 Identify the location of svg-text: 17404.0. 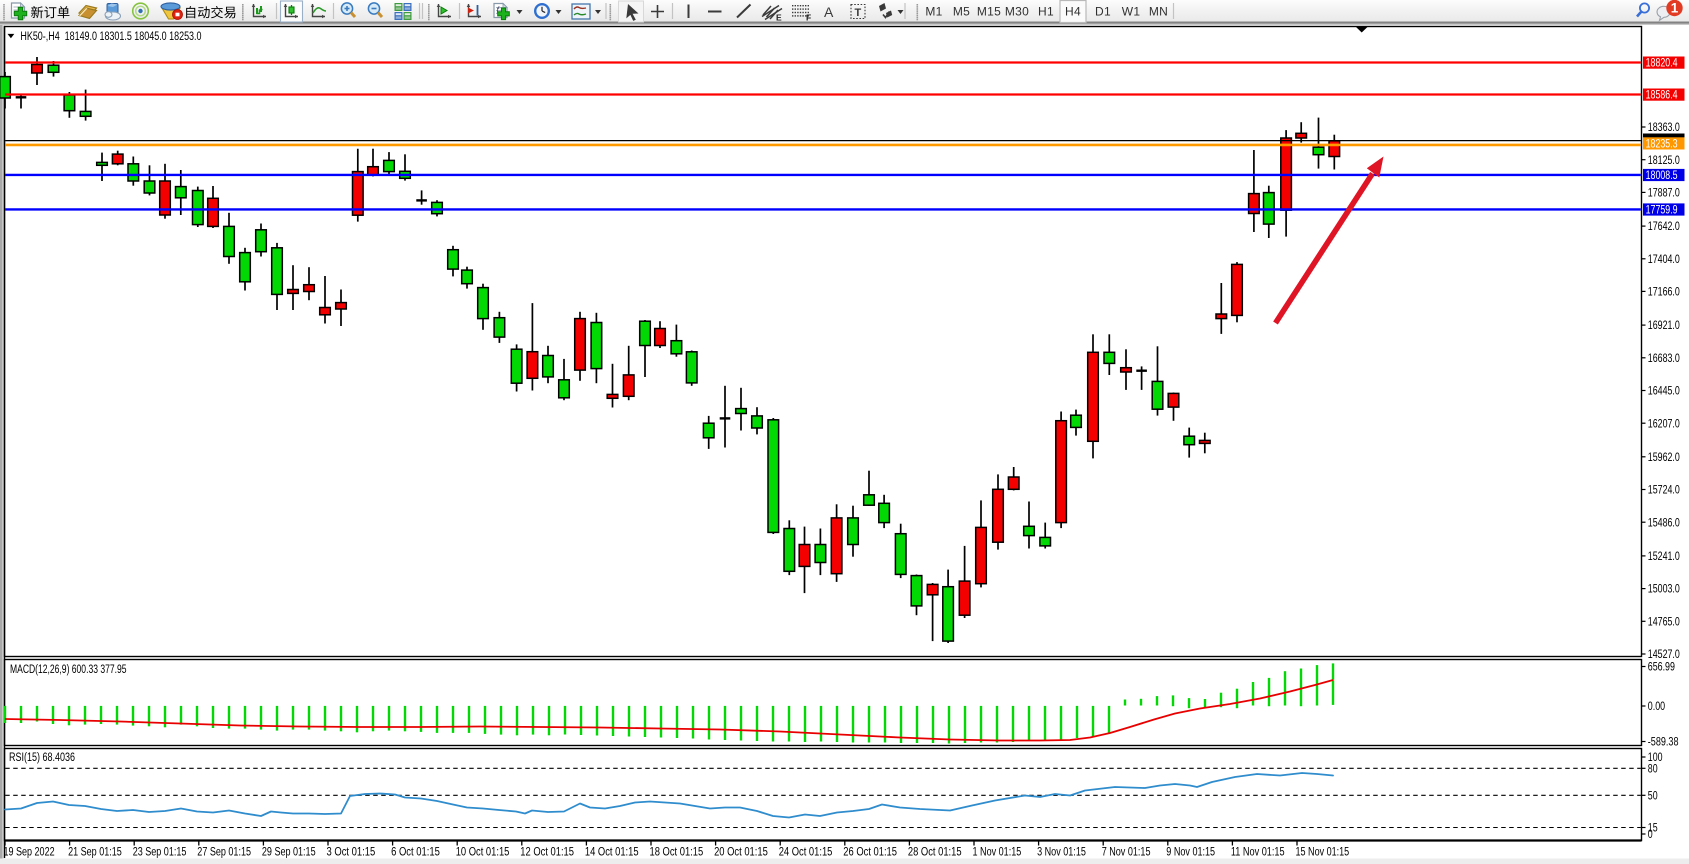
(1664, 259).